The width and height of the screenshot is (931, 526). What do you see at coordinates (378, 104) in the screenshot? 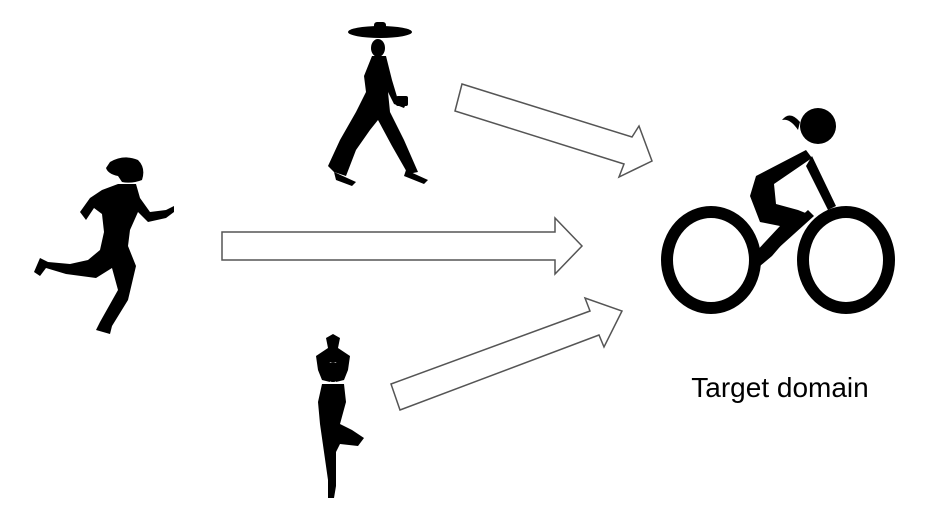
I see `walking-woman-icon` at bounding box center [378, 104].